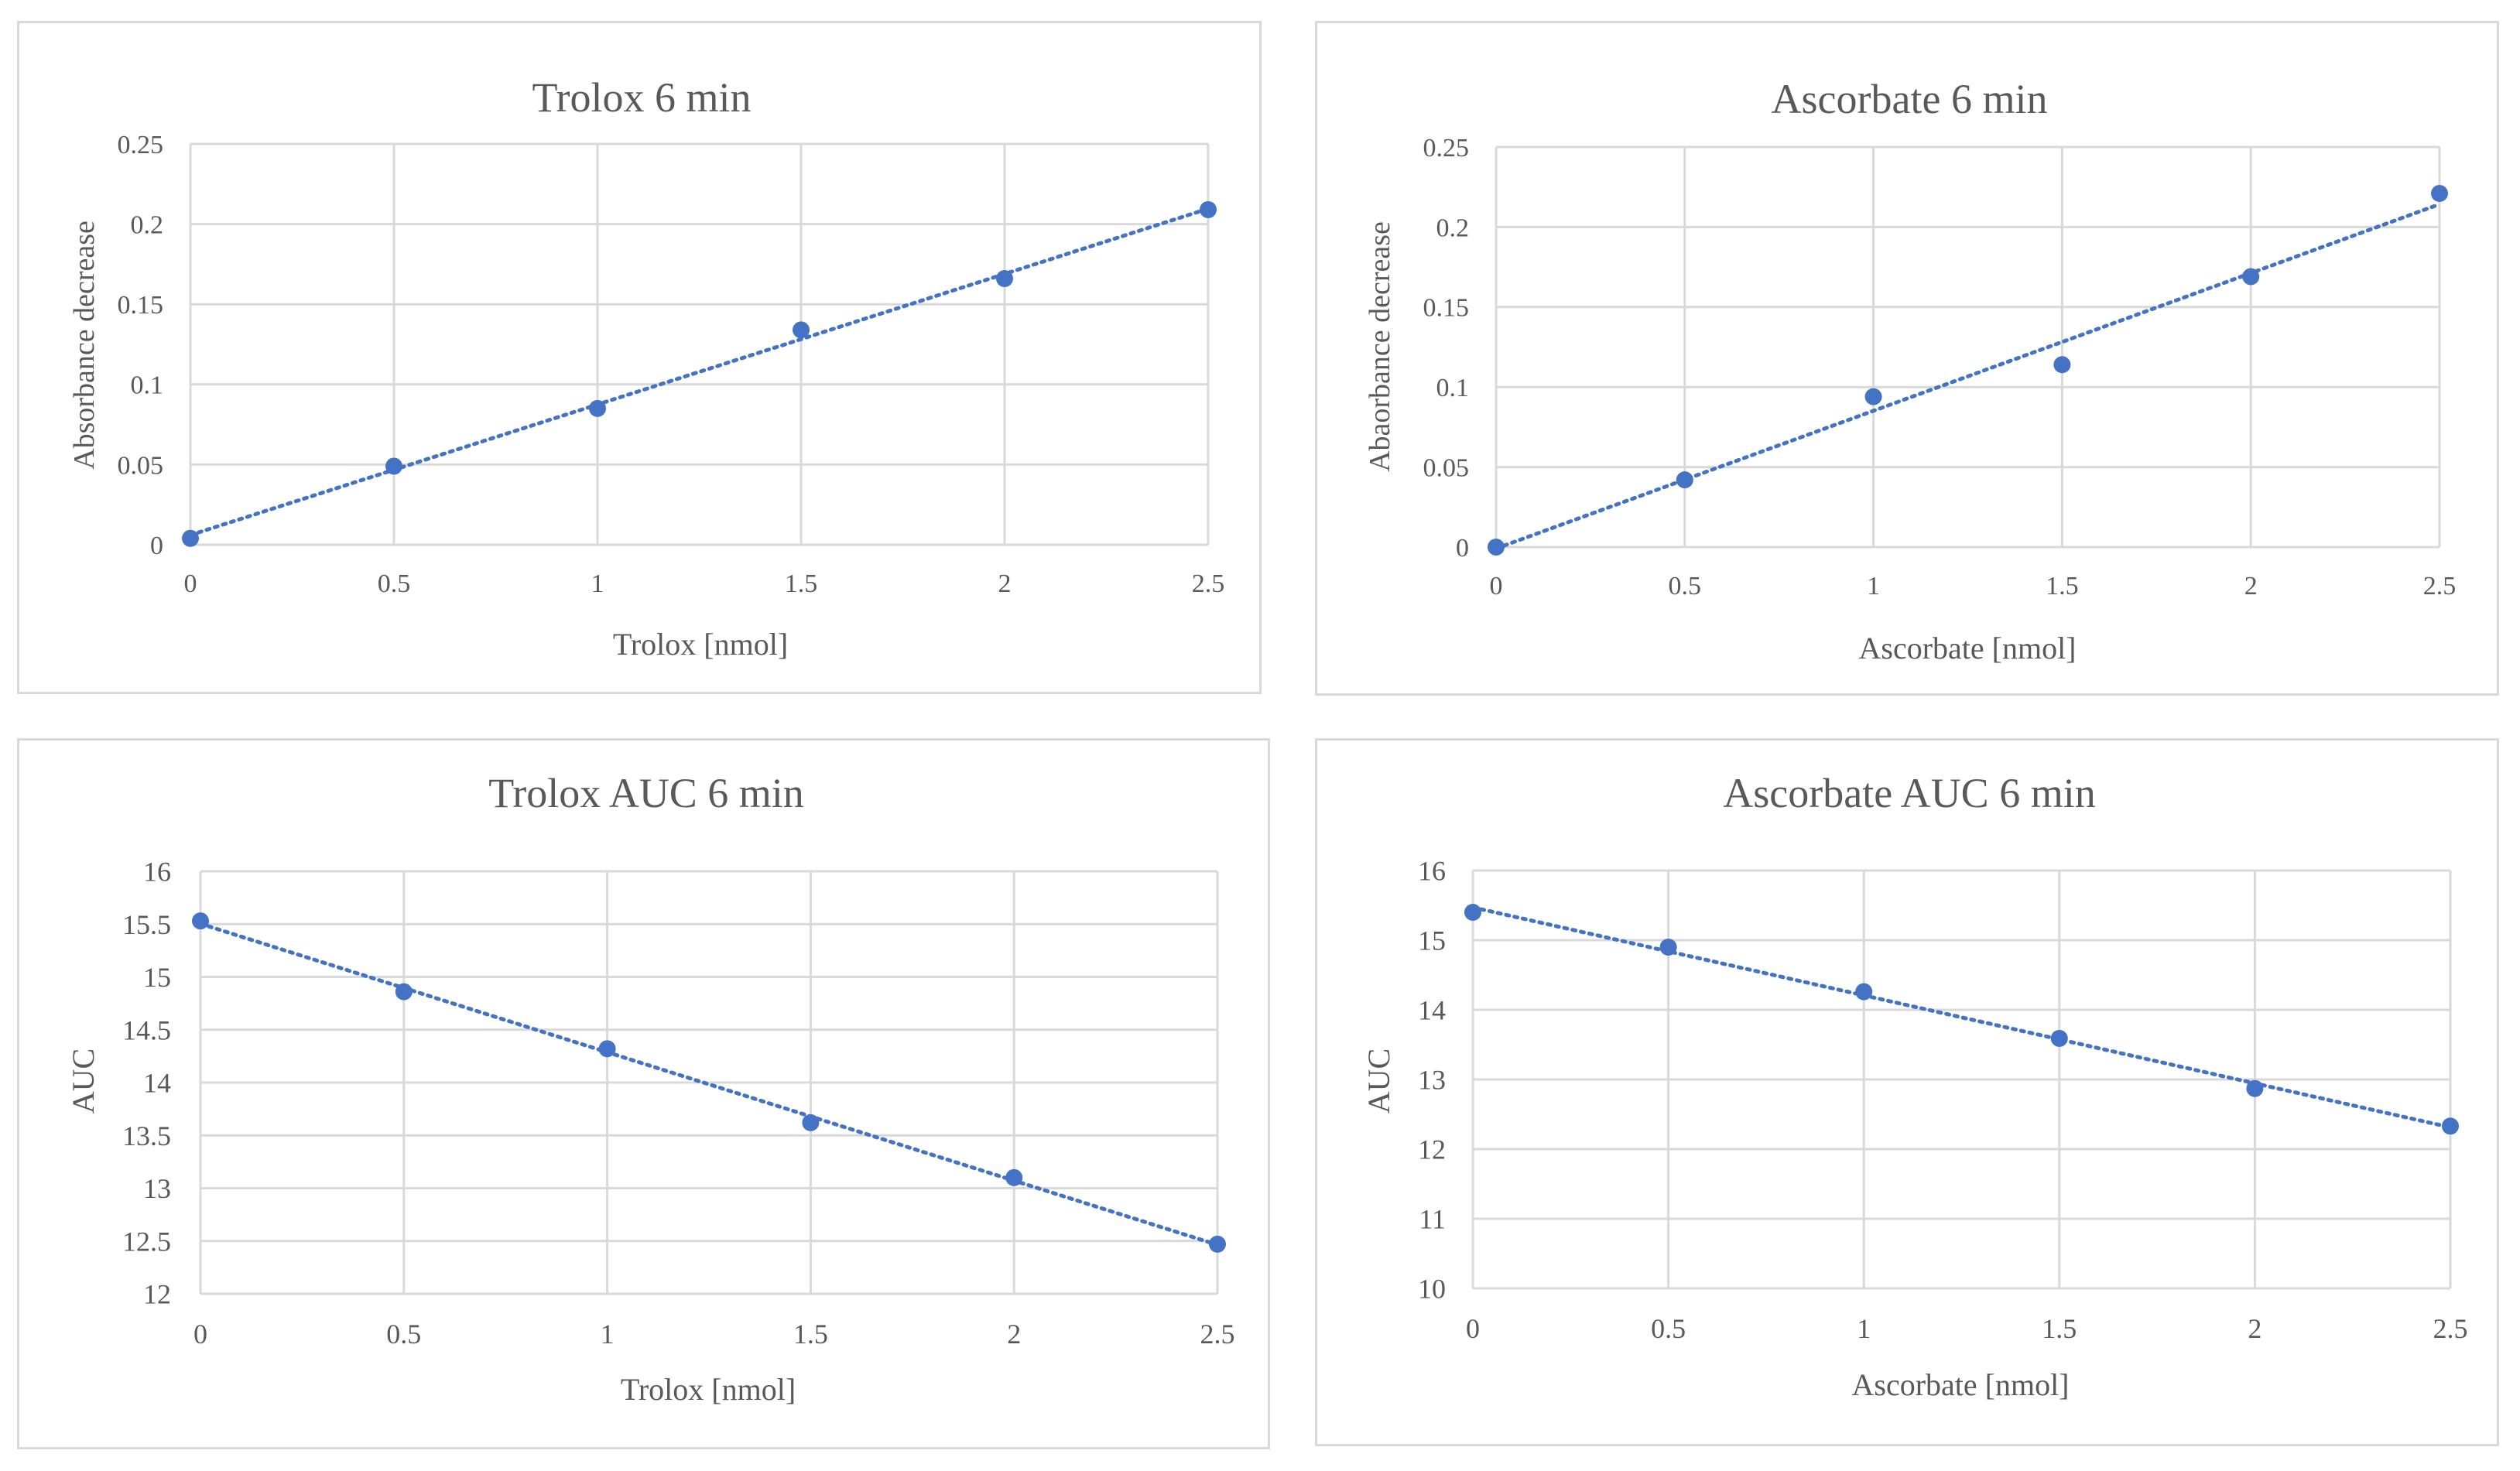 Image resolution: width=2520 pixels, height=1471 pixels. What do you see at coordinates (146, 925) in the screenshot?
I see `y-tick-label: 15.5` at bounding box center [146, 925].